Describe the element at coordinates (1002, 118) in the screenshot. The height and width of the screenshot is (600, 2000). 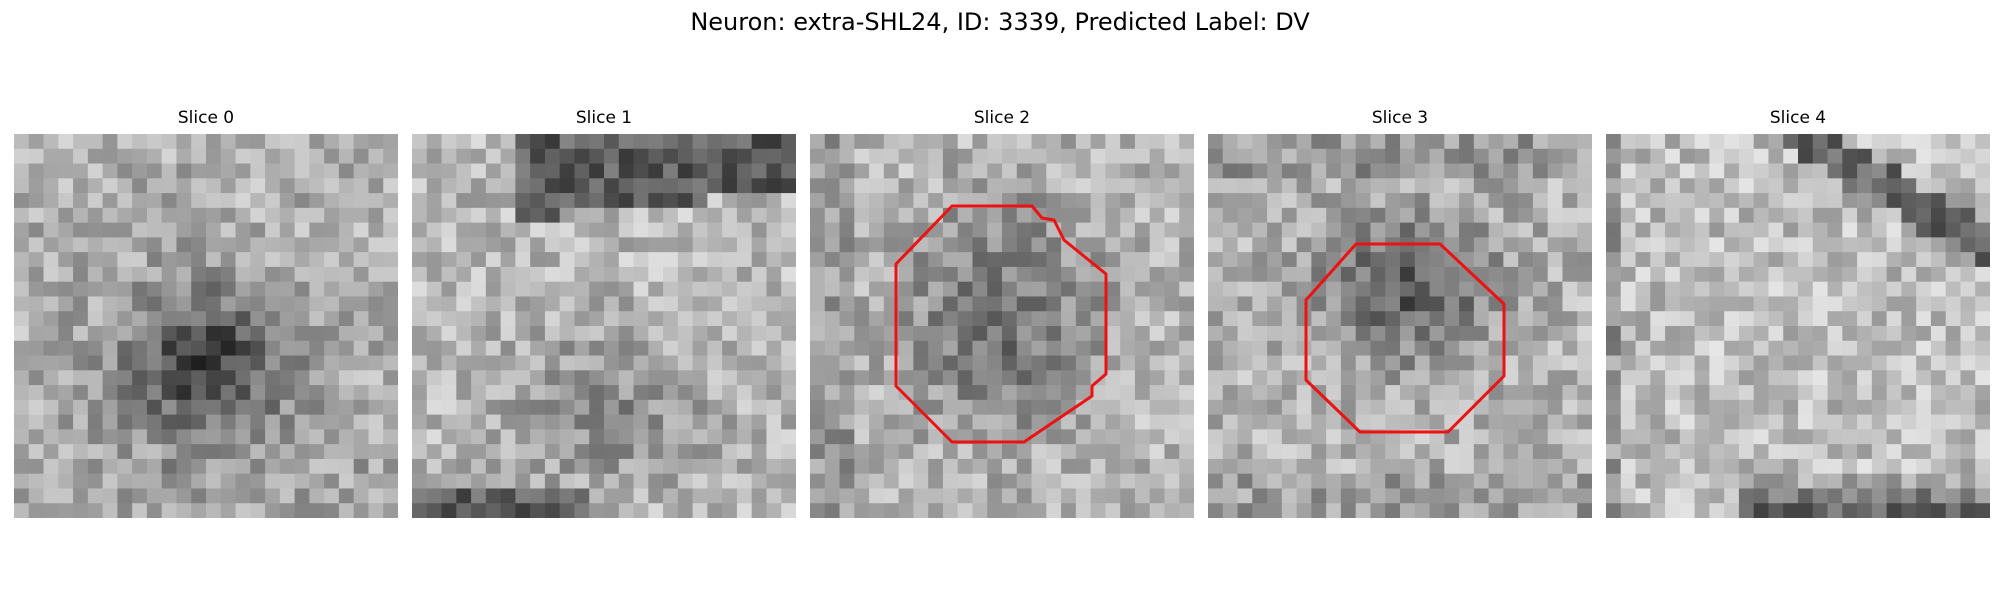
I see `slice-title: Slice 2` at that location.